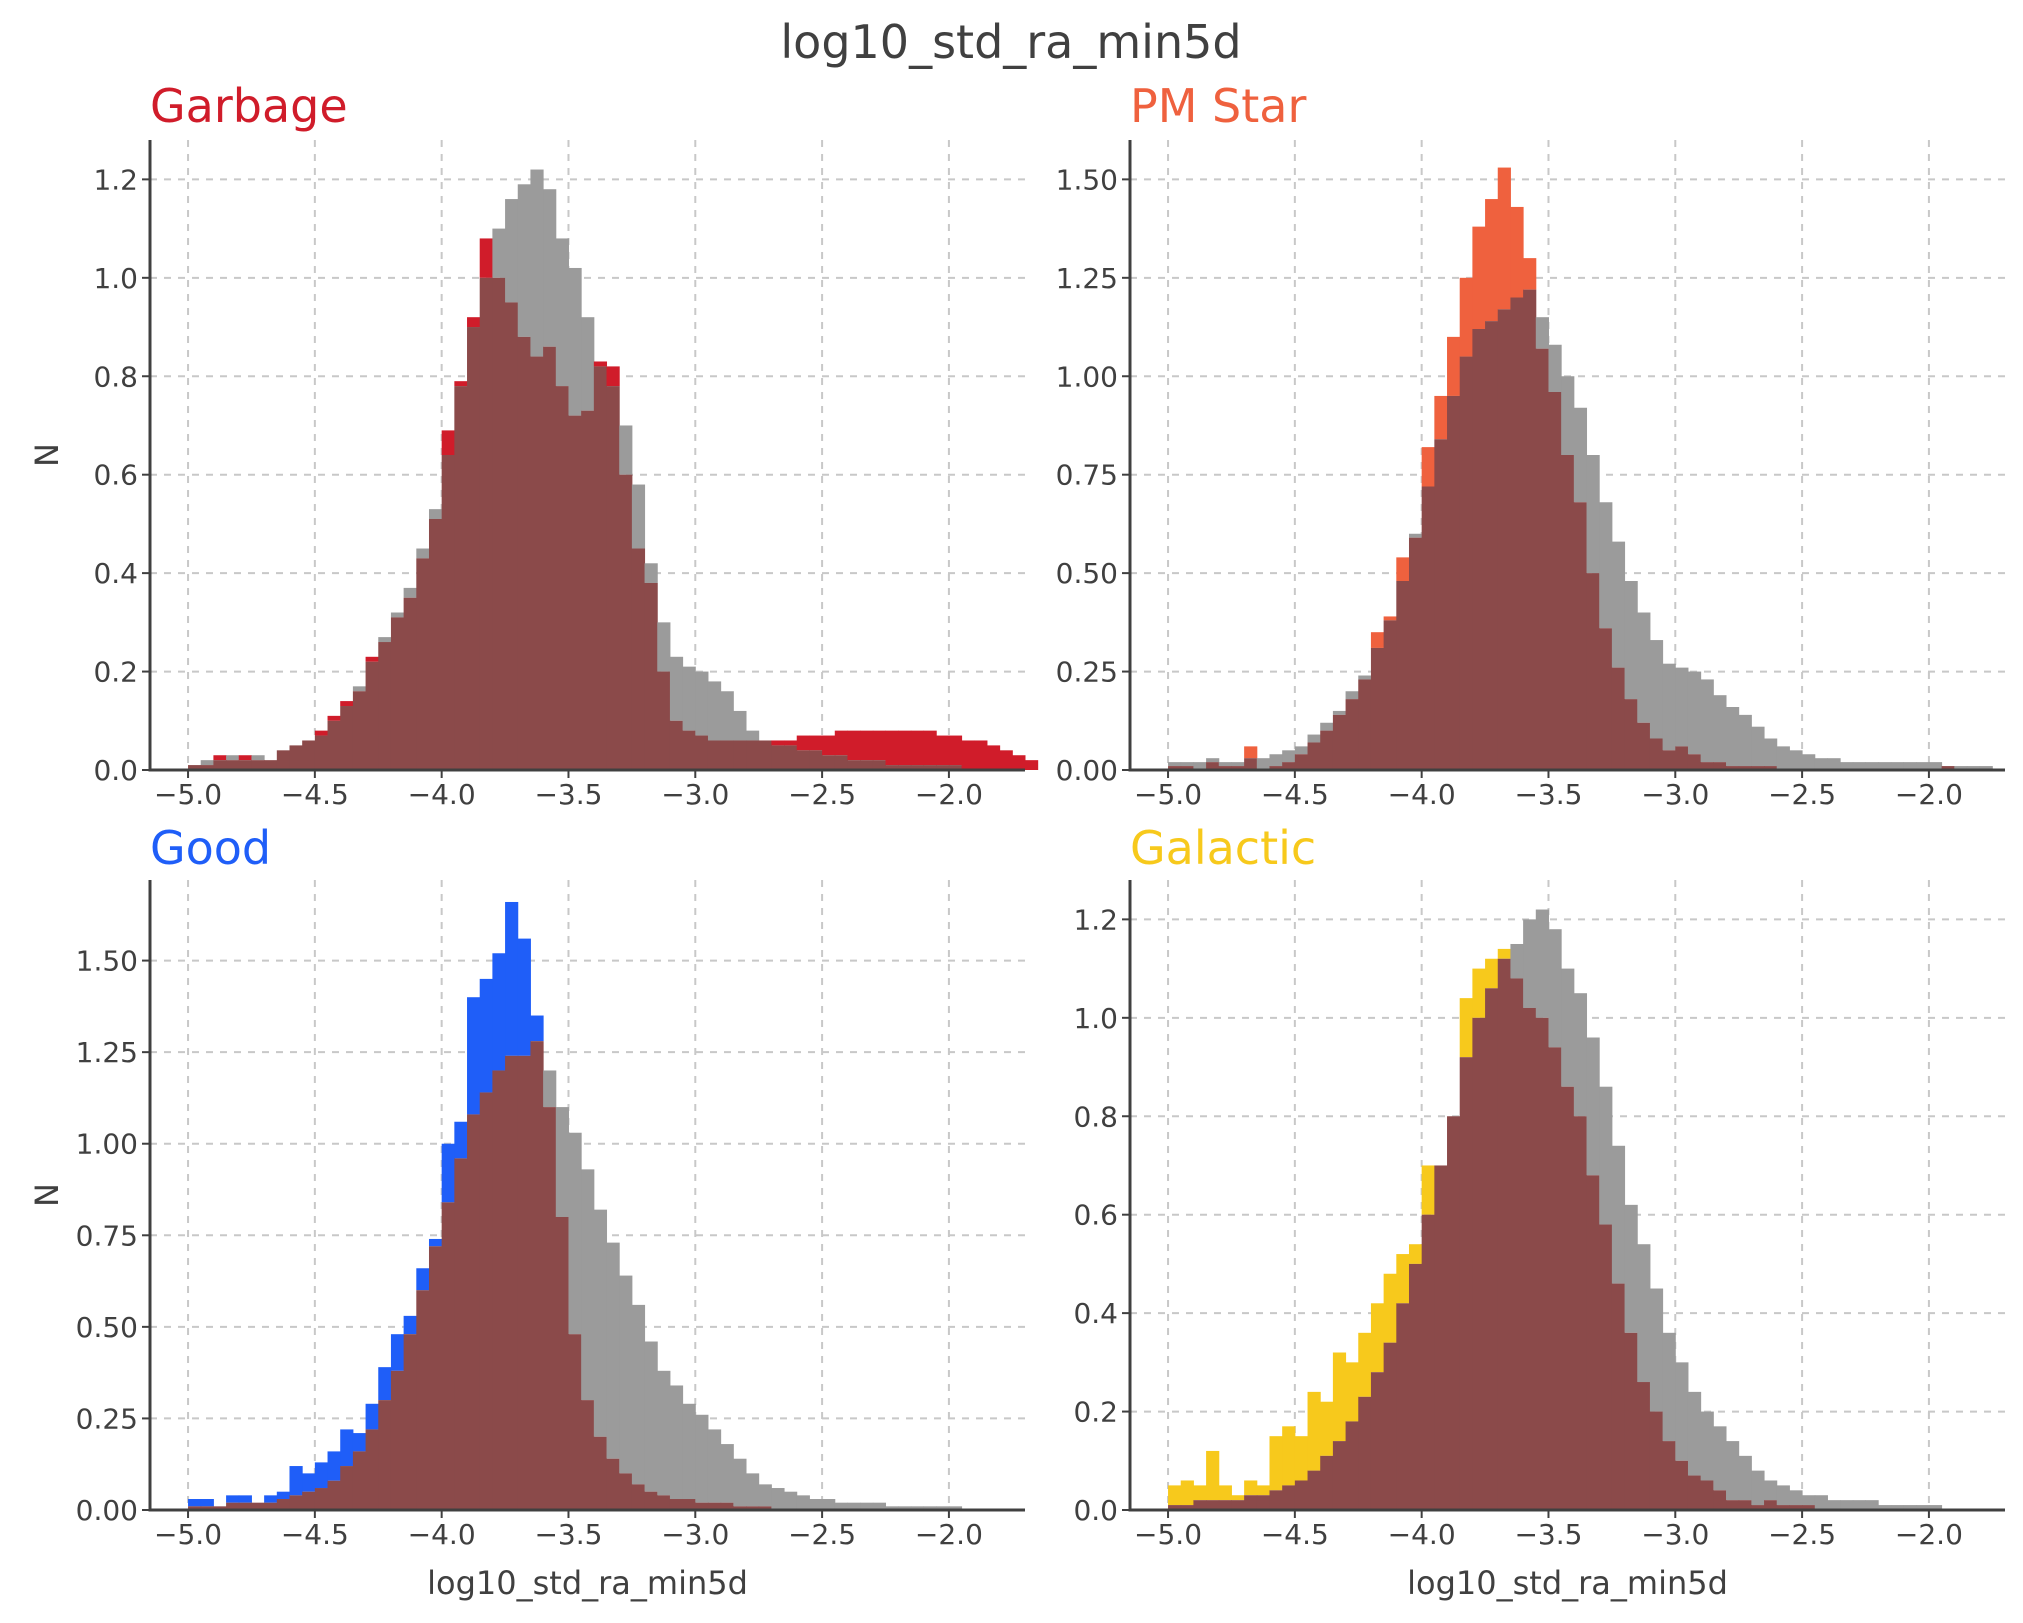  I want to click on x-tick-label: −5.0, so click(188, 1534).